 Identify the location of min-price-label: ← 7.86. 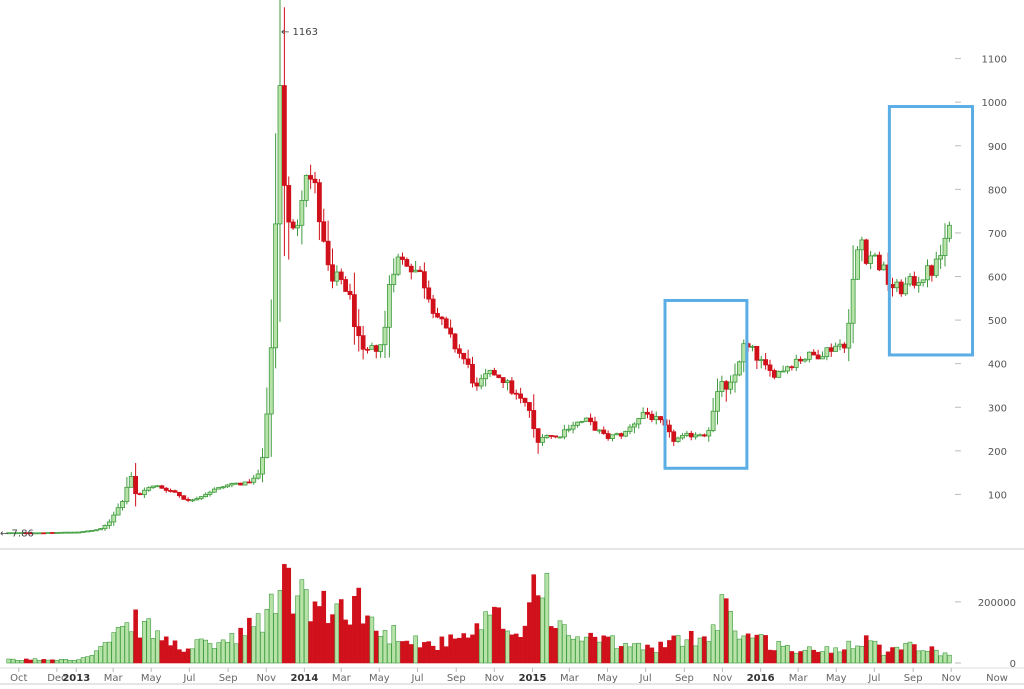
(17, 534).